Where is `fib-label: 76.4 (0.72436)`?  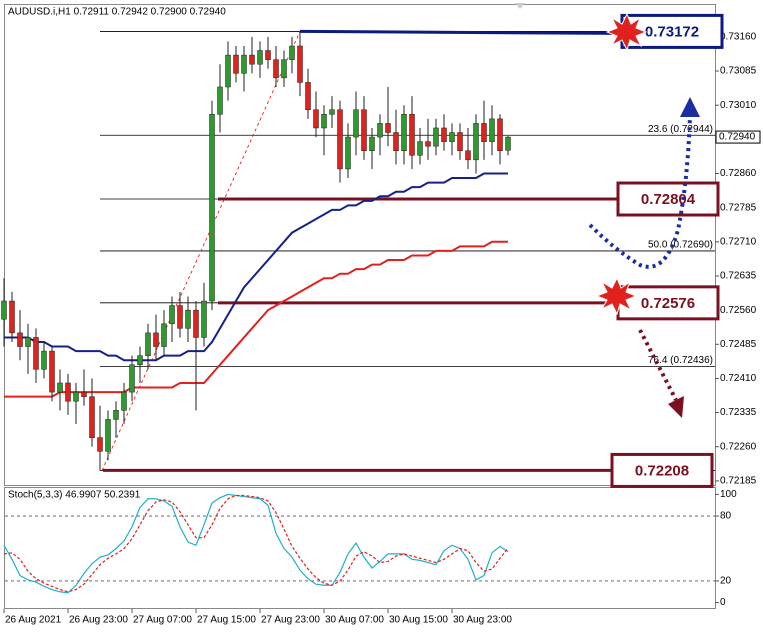 fib-label: 76.4 (0.72436) is located at coordinates (680, 360).